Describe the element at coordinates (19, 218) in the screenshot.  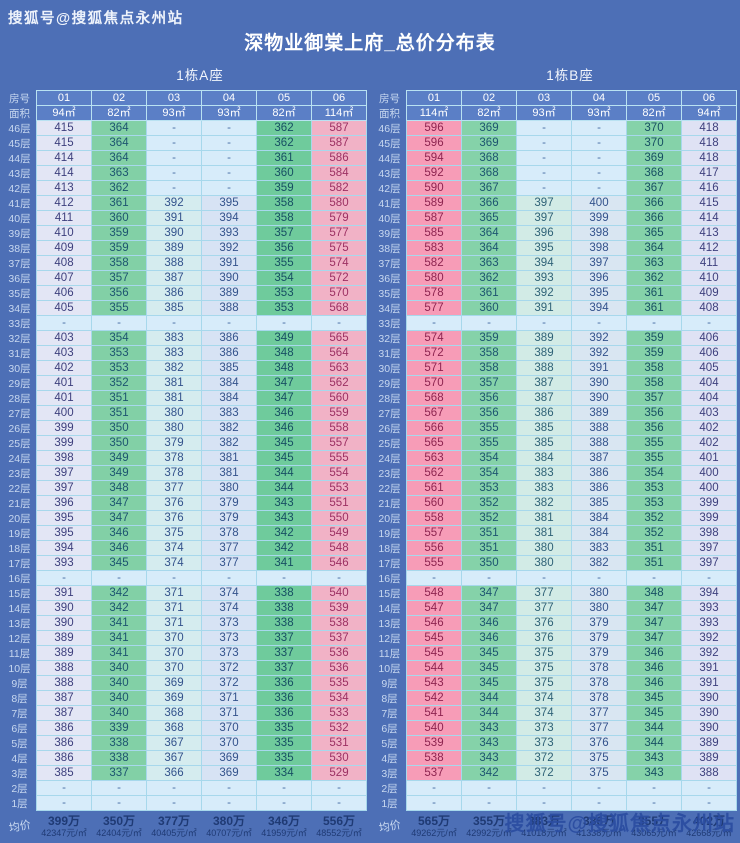
I see `floor-label: 40层` at that location.